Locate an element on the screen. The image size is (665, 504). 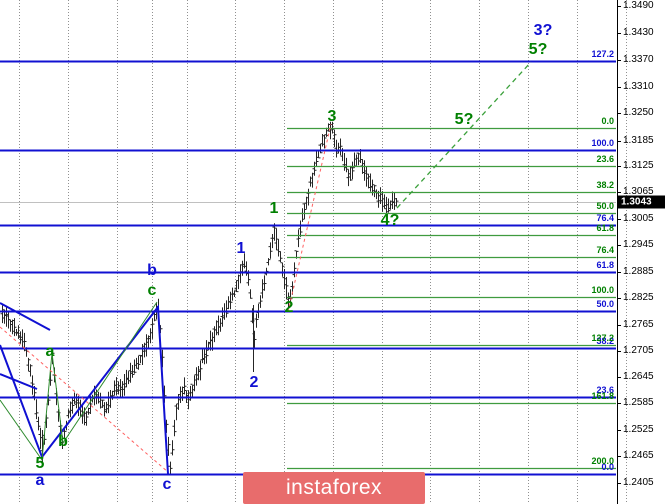
blue-zigzag-abc is located at coordinates (84, 389).